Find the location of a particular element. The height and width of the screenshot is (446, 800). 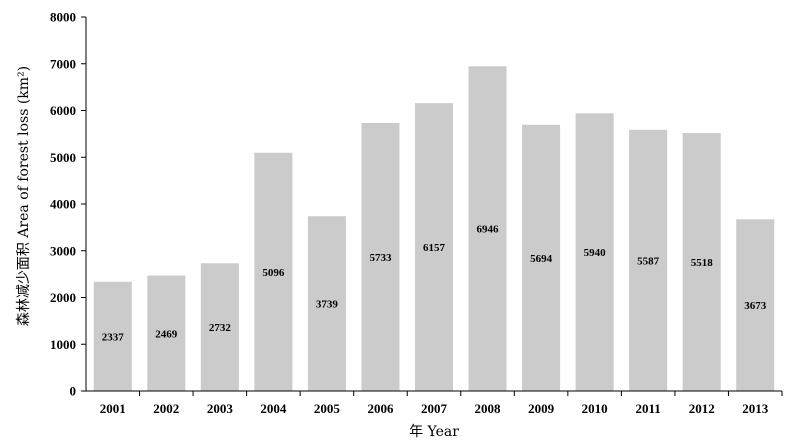

y-axis-title: 森林减少面积 Area of forest loss (km²) is located at coordinates (24, 196).